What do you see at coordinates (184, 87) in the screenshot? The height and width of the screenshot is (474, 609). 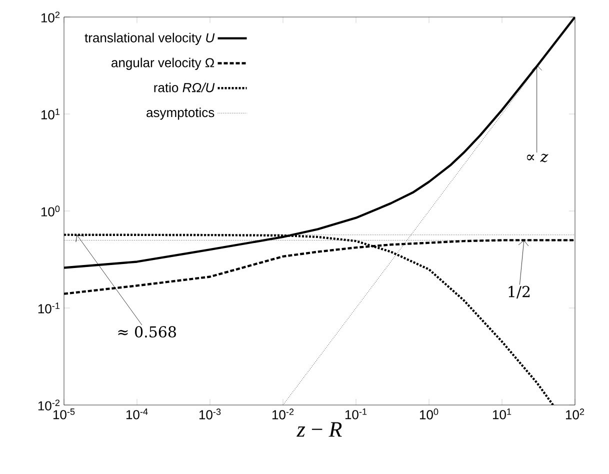 I see `legend-label: ratio RΩ/U` at bounding box center [184, 87].